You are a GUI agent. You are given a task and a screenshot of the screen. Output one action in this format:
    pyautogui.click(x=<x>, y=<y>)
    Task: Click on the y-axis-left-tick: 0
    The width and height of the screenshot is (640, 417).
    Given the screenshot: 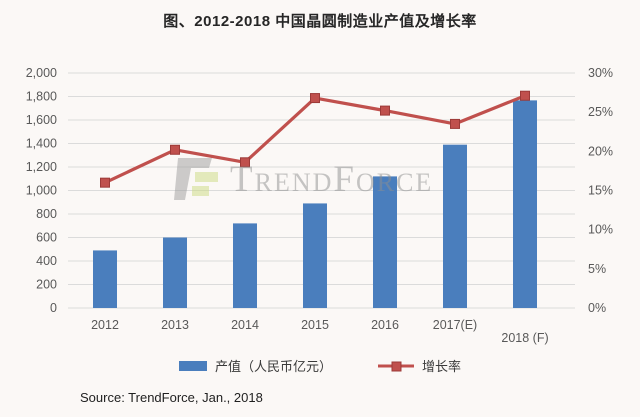 What is the action you would take?
    pyautogui.click(x=53, y=308)
    